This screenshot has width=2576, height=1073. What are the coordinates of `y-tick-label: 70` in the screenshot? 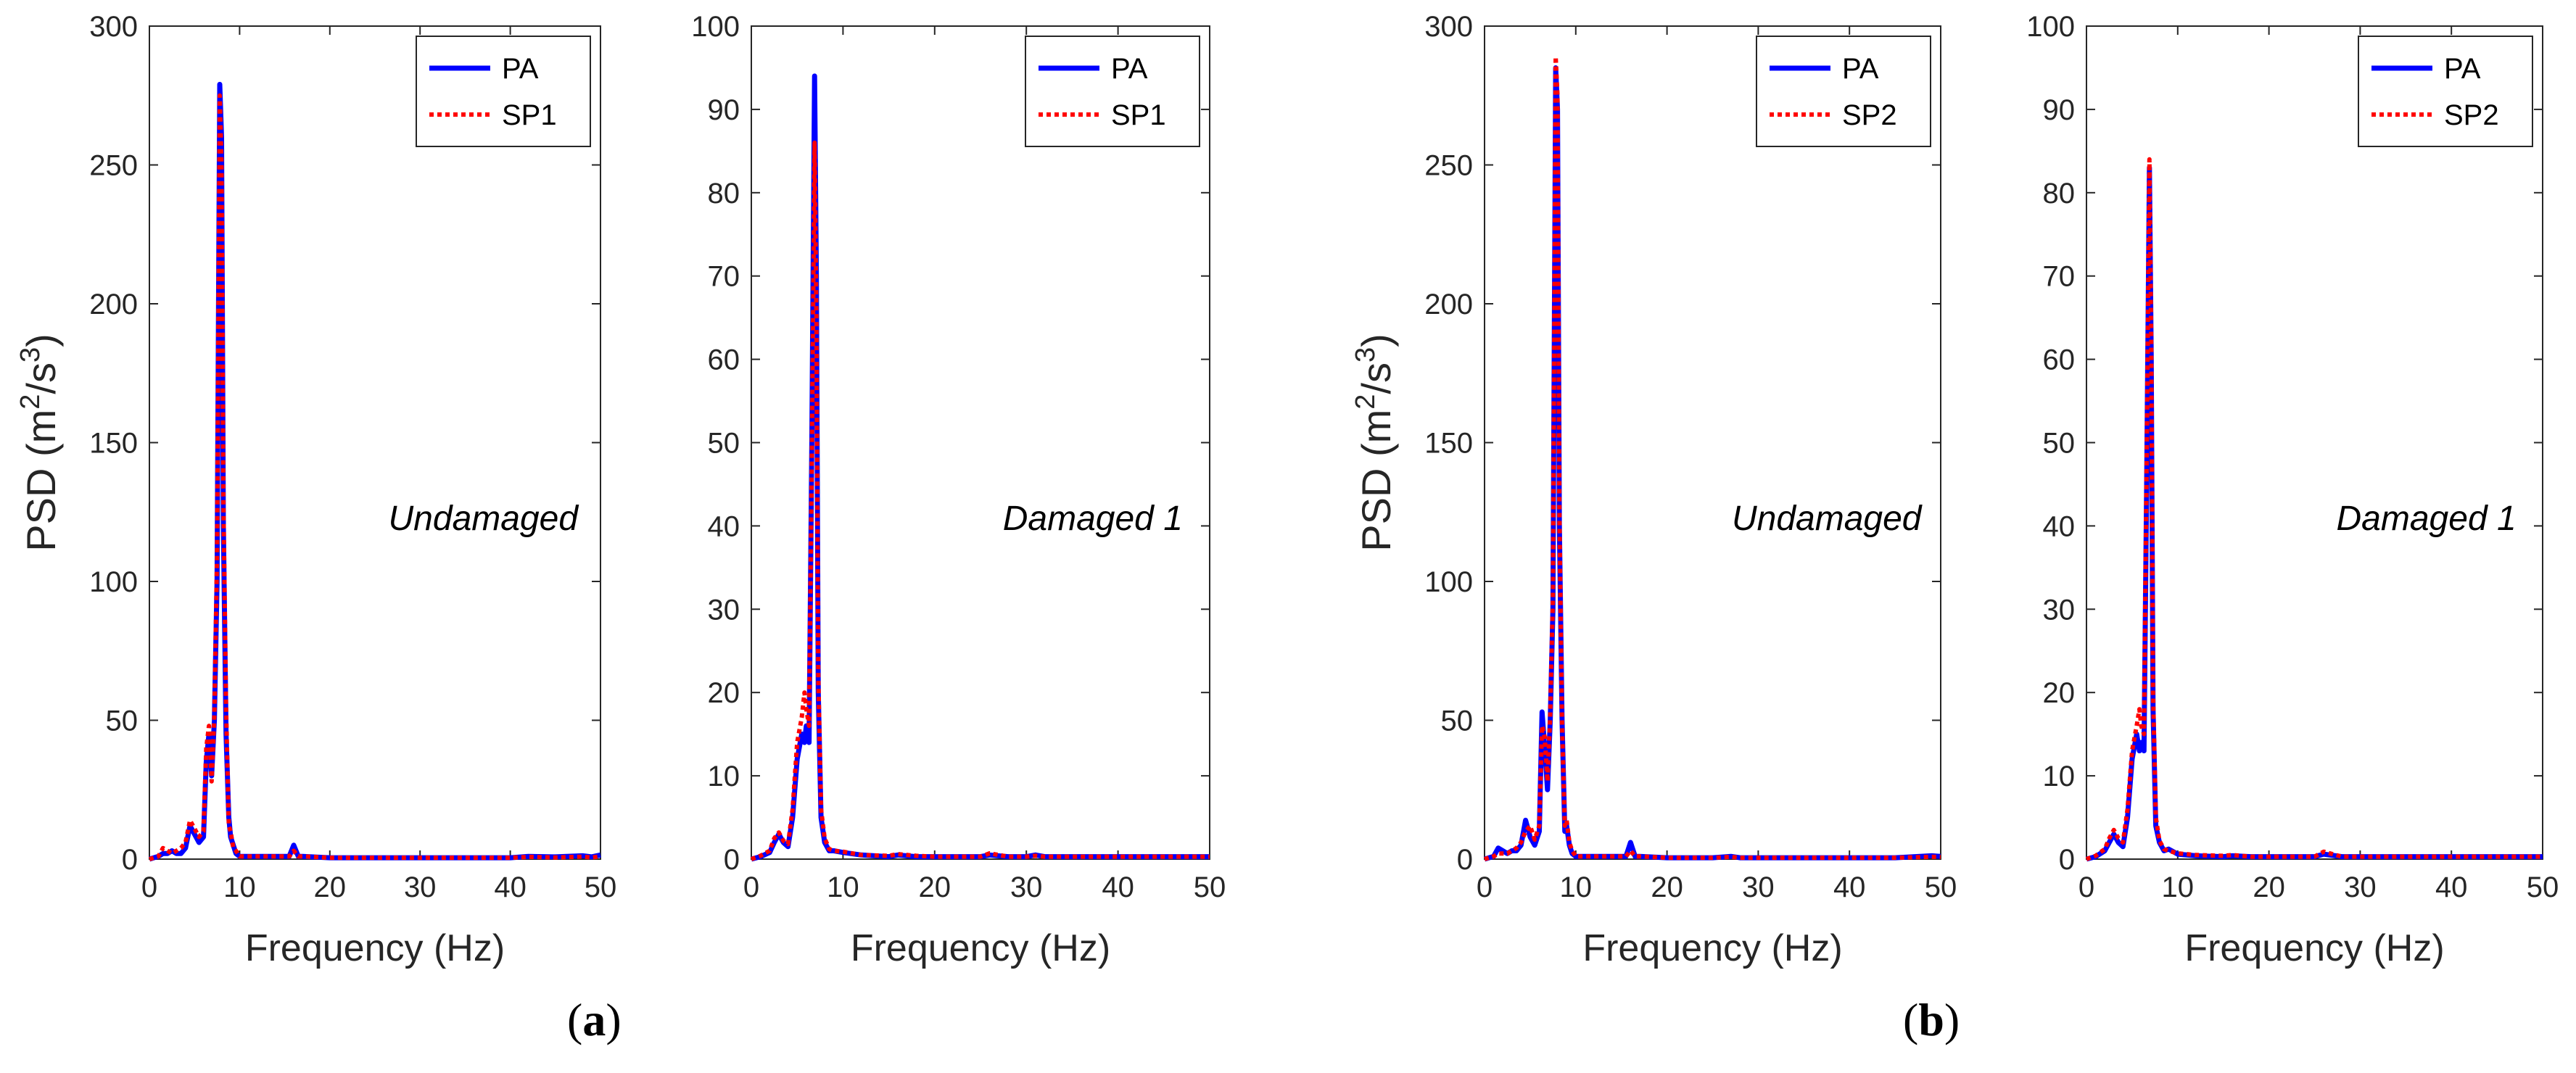 It's located at (2059, 277).